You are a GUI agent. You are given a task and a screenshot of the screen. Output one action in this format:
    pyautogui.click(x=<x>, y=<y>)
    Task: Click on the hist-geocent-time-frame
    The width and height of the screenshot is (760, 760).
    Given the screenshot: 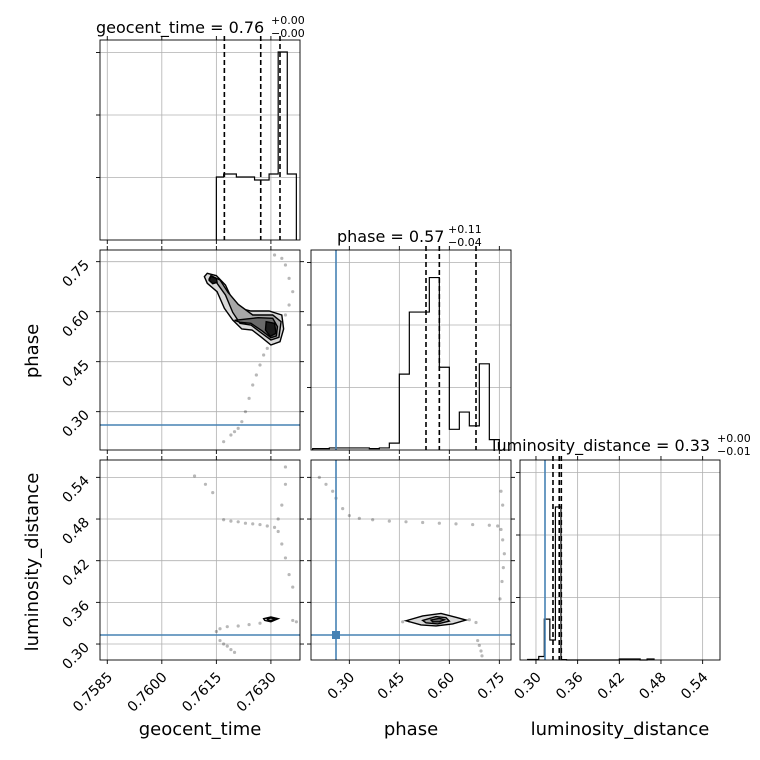 What is the action you would take?
    pyautogui.click(x=200, y=140)
    